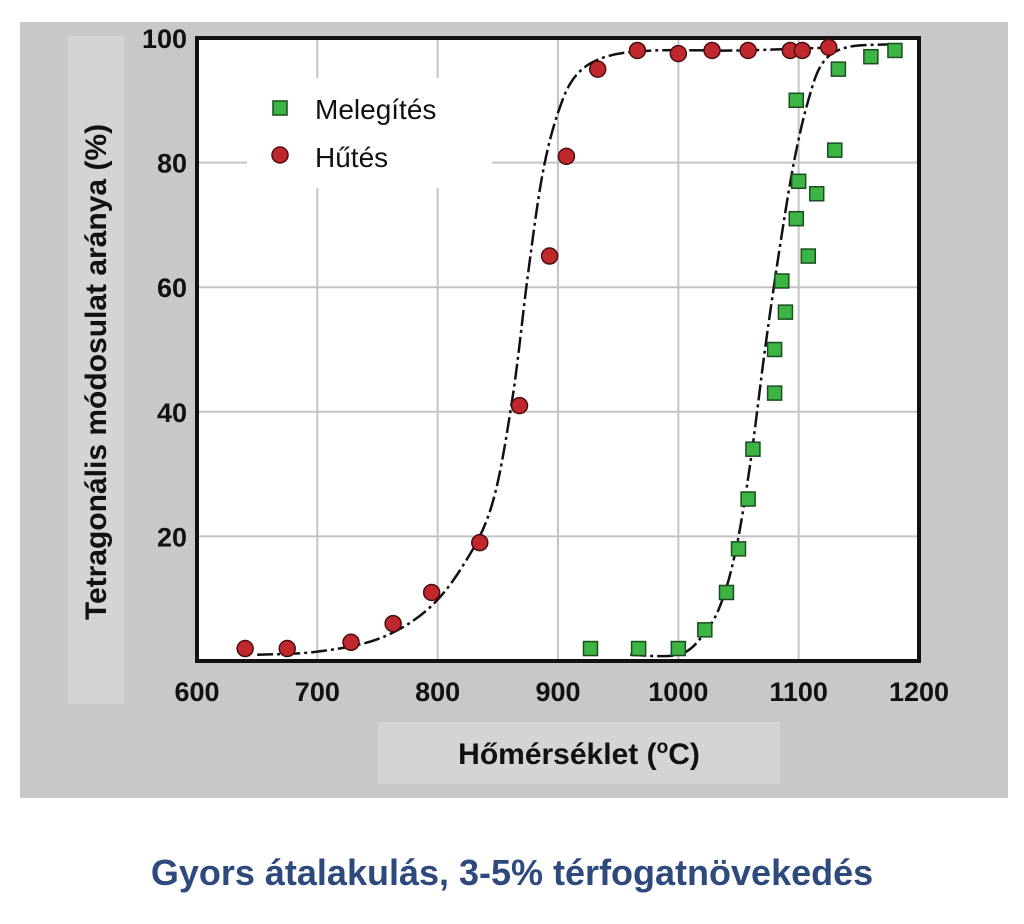  I want to click on y-tick-label: 20, so click(172, 537).